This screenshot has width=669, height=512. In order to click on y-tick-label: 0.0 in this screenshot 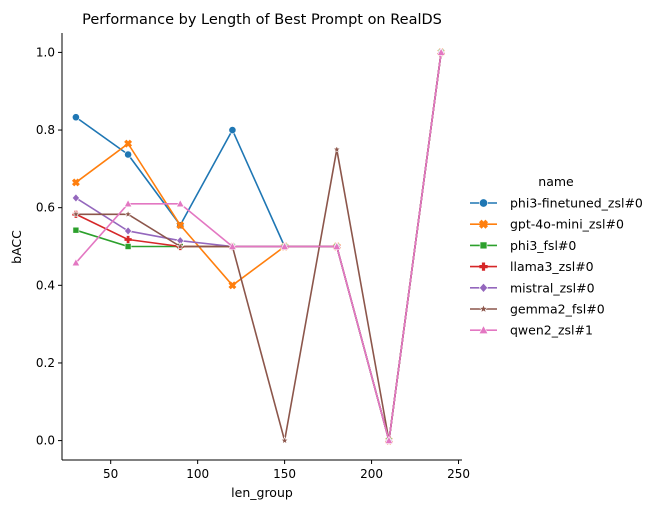, I will do `click(45, 441)`.